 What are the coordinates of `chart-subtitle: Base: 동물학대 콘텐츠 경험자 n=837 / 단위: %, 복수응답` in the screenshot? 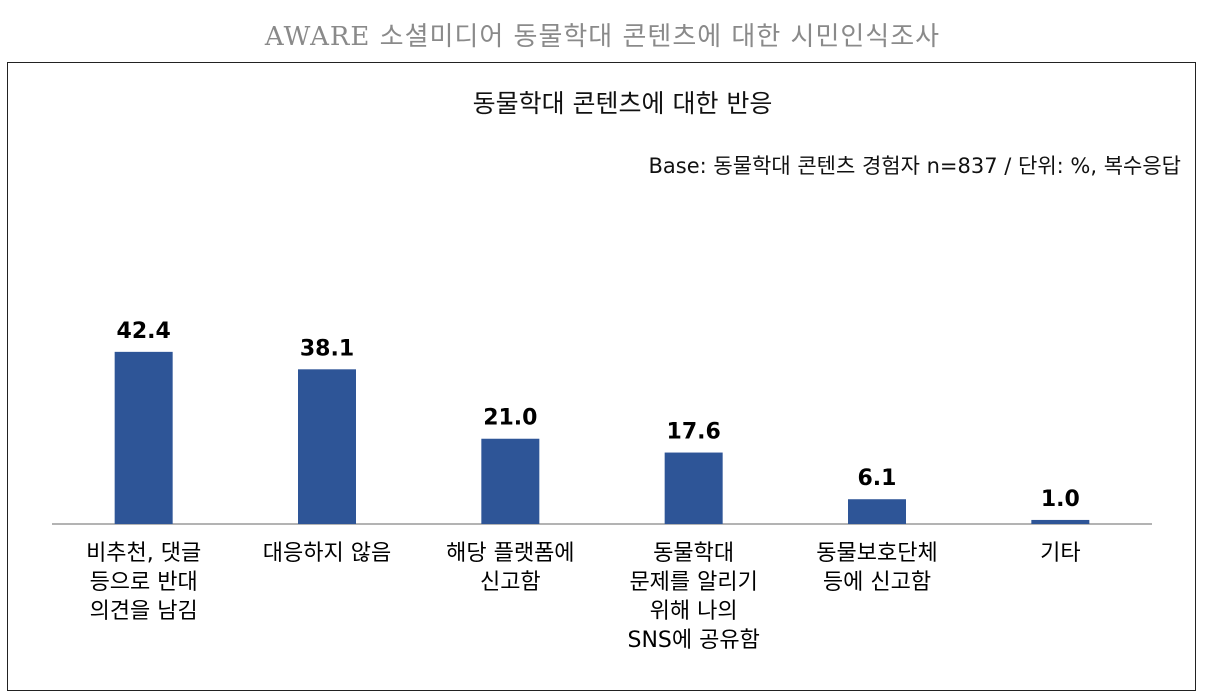 It's located at (915, 166).